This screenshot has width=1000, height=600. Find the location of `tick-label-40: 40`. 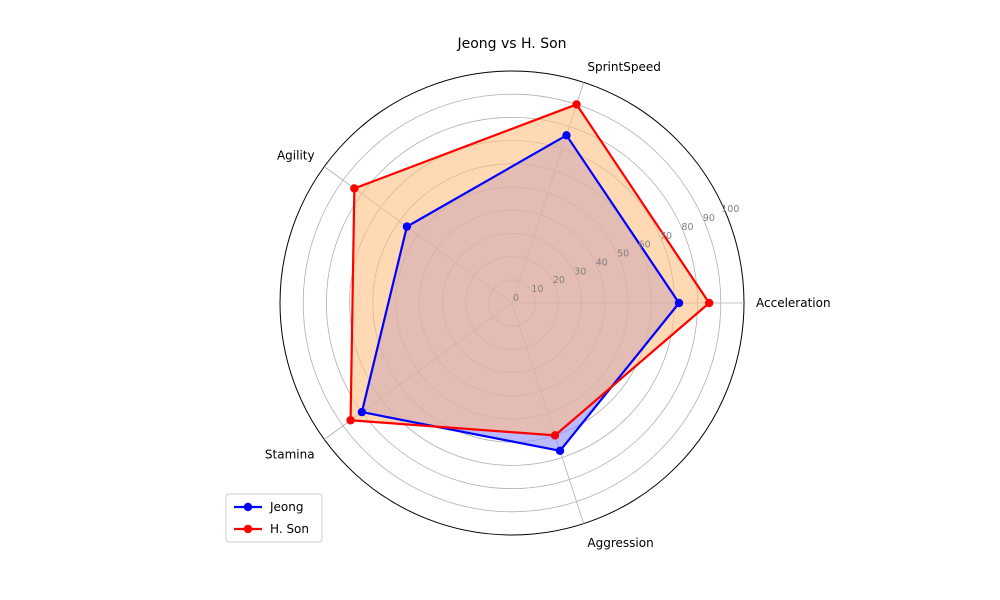

tick-label-40: 40 is located at coordinates (602, 262).